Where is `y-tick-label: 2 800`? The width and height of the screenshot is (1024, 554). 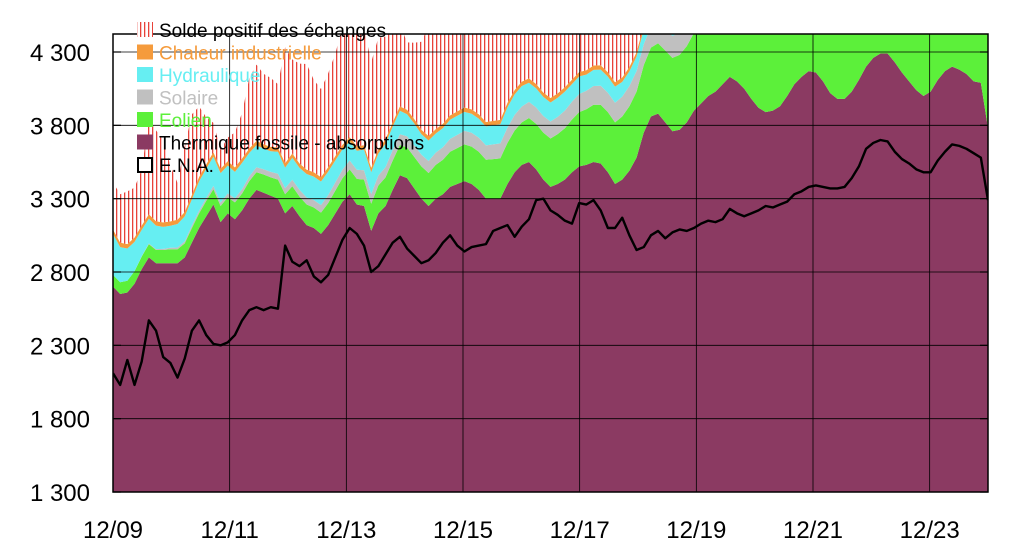 y-tick-label: 2 800 is located at coordinates (60, 273).